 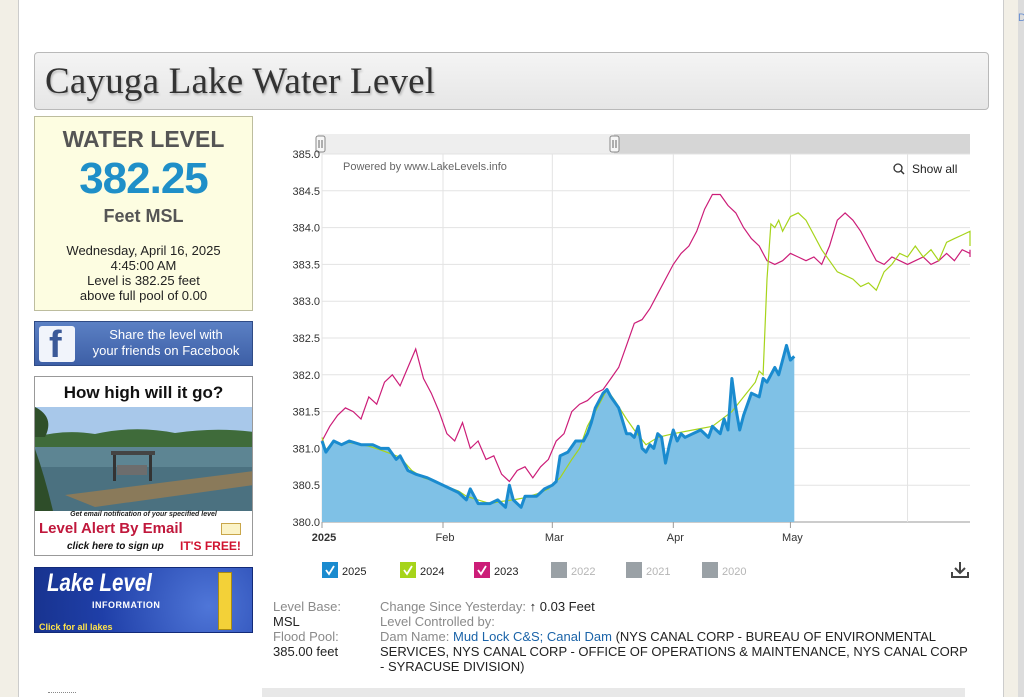 I want to click on envelope-icon, so click(x=231, y=529).